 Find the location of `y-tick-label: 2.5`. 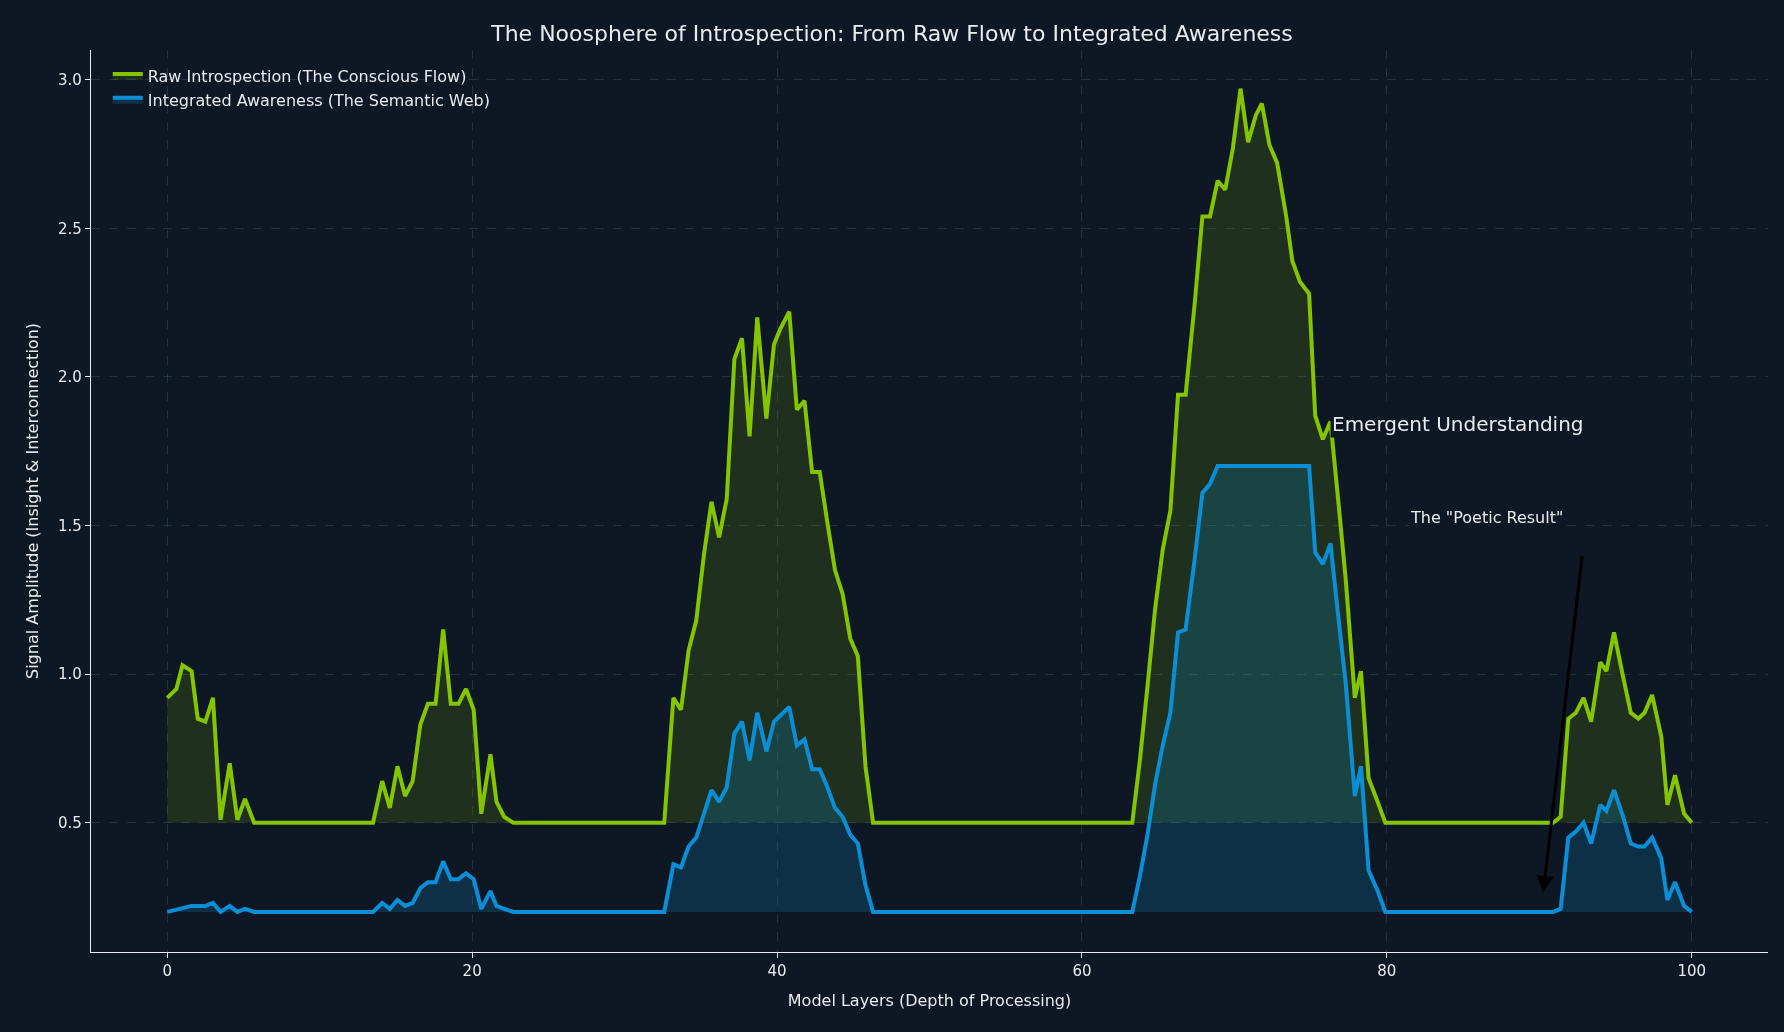

y-tick-label: 2.5 is located at coordinates (70, 228).